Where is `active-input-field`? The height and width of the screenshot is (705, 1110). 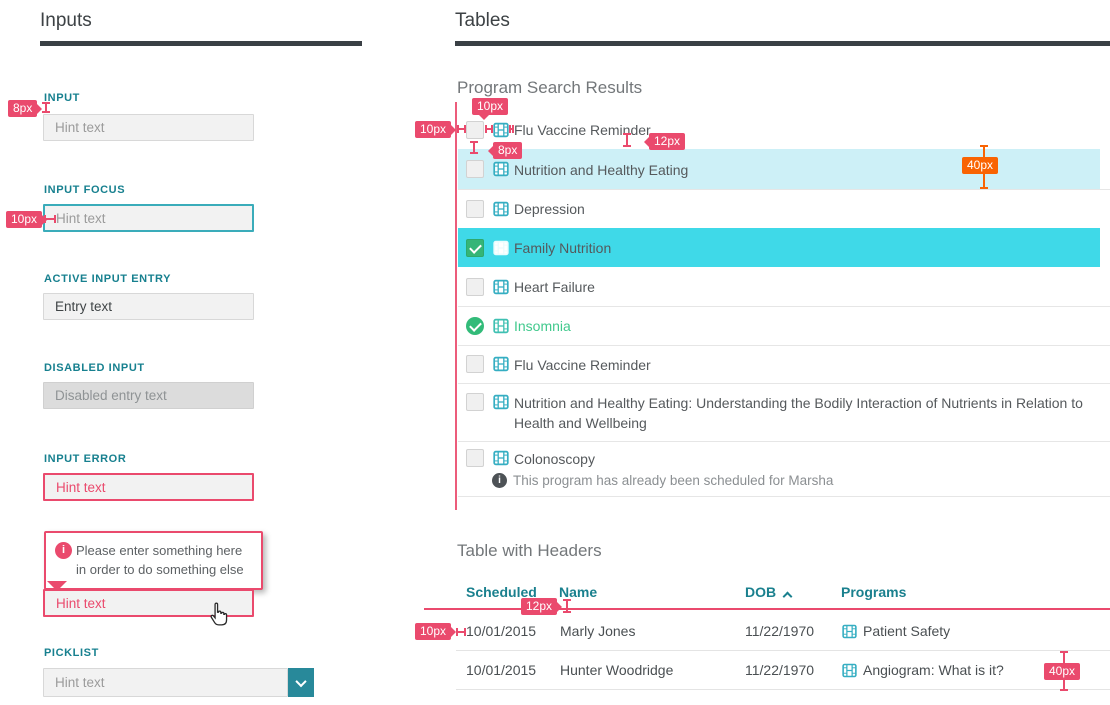 active-input-field is located at coordinates (148, 306).